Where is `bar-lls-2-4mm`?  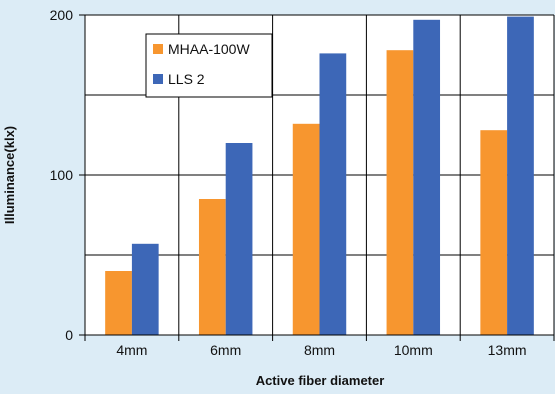
bar-lls-2-4mm is located at coordinates (145, 289).